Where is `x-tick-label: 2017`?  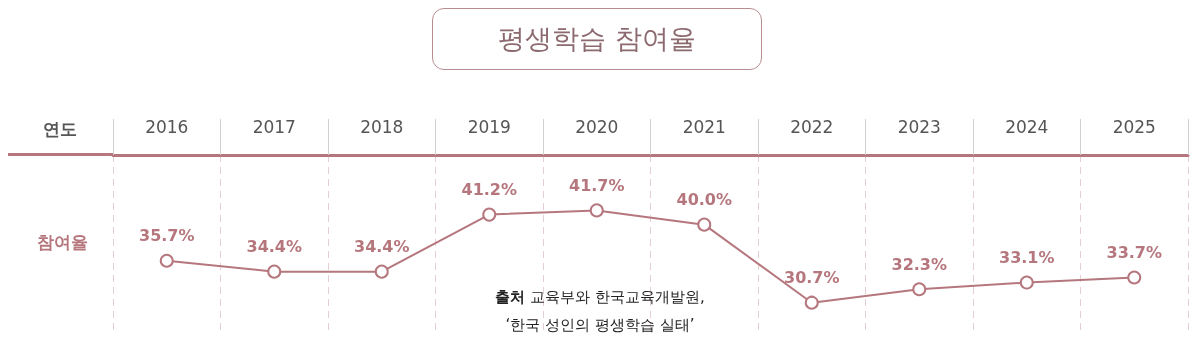
x-tick-label: 2017 is located at coordinates (274, 126).